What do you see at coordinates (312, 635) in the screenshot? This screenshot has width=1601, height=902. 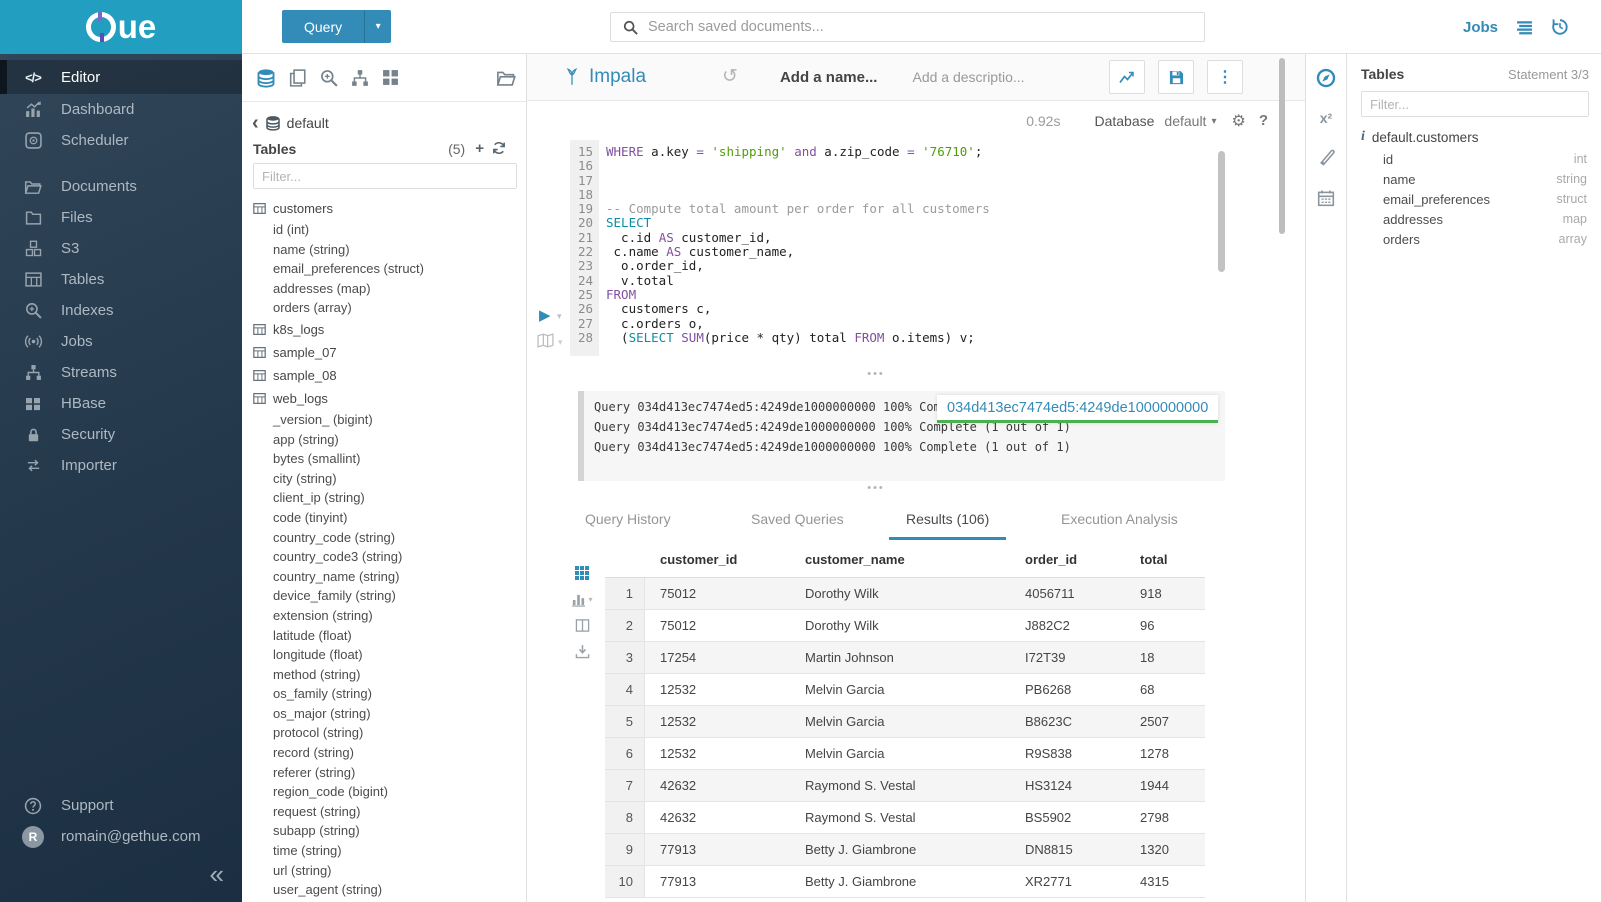 I see `assist-column: latitude (float)` at bounding box center [312, 635].